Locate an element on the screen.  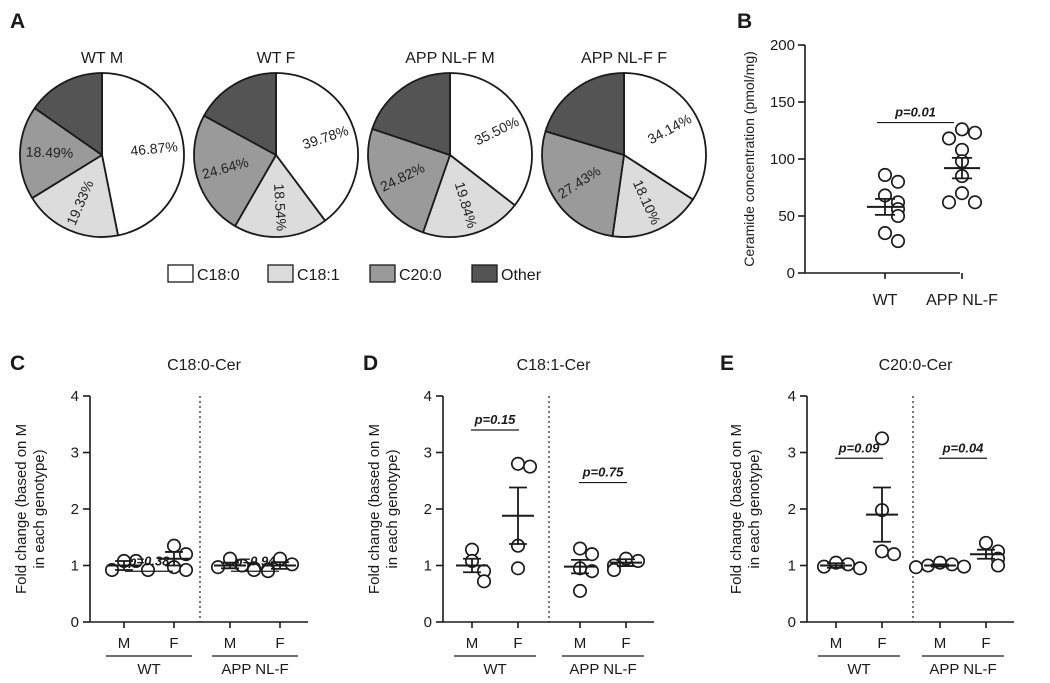
y-tick-label: 100 is located at coordinates (782, 159).